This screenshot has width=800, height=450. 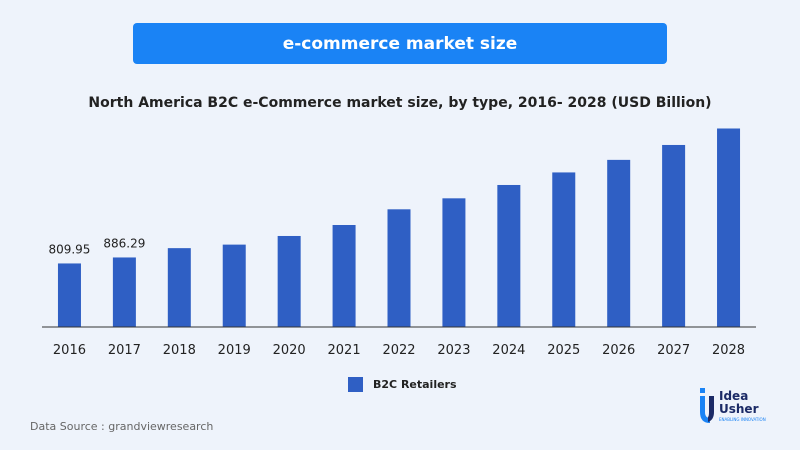 What do you see at coordinates (742, 419) in the screenshot?
I see `logo-tagline: ENABLING INNOVATION` at bounding box center [742, 419].